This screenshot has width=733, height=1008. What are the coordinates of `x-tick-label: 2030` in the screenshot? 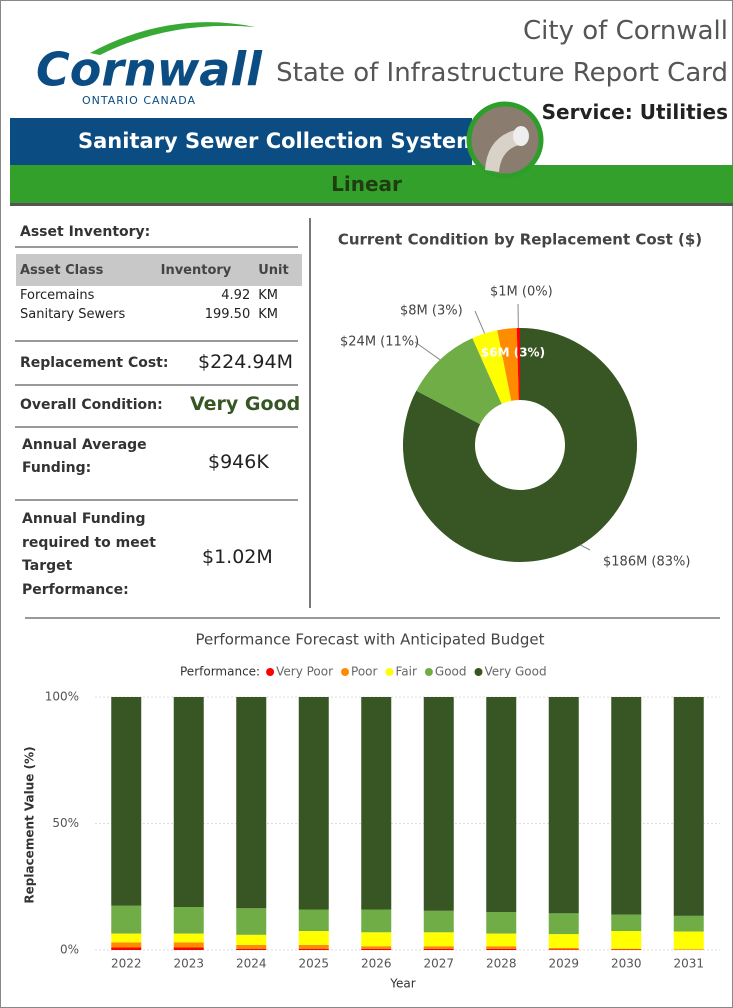 It's located at (626, 964).